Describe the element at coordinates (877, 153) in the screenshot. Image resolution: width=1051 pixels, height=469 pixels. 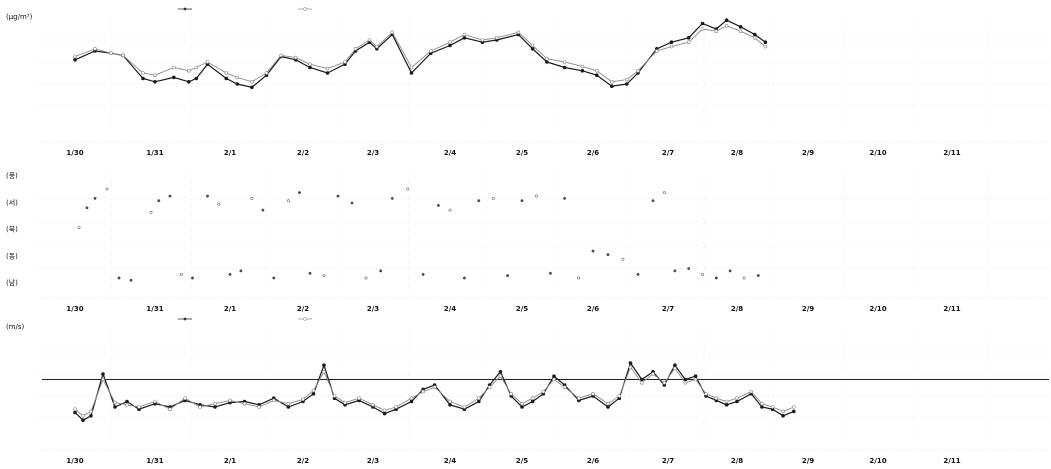
I see `p1-date-11: 2/10` at that location.